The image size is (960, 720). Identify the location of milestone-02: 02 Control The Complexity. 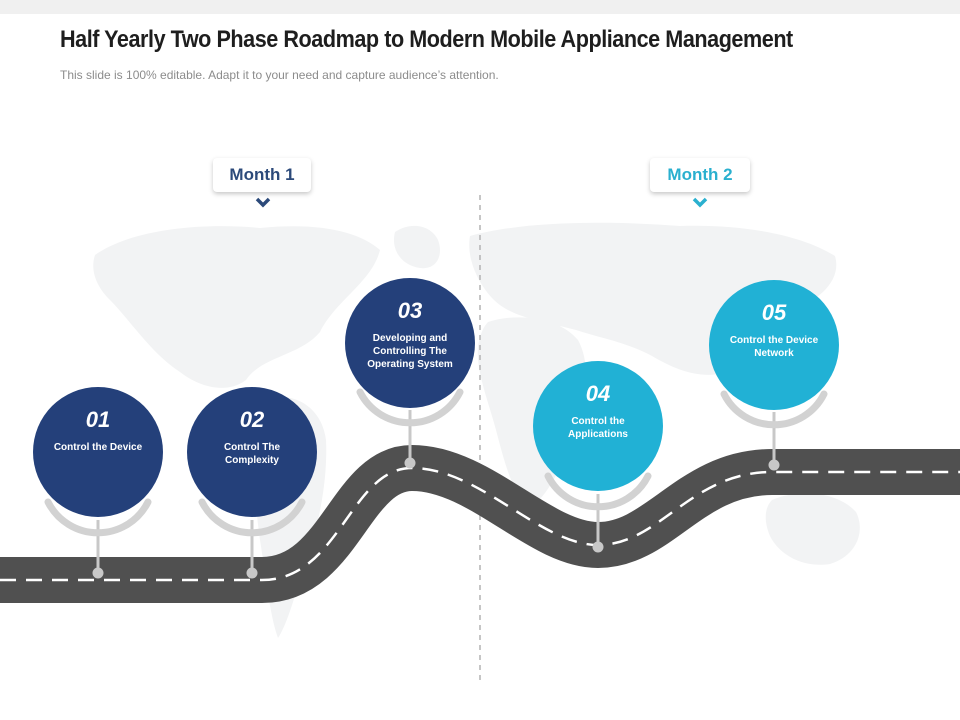
(252, 452).